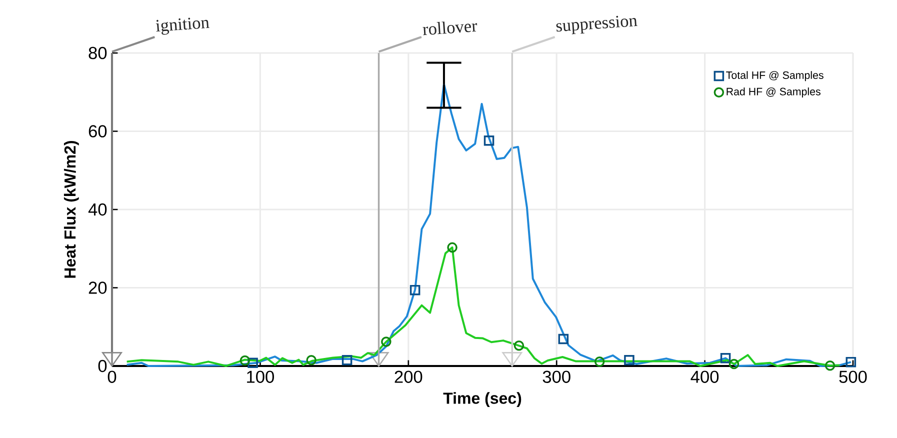 The height and width of the screenshot is (438, 897). I want to click on ref-line-label: ignition, so click(183, 26).